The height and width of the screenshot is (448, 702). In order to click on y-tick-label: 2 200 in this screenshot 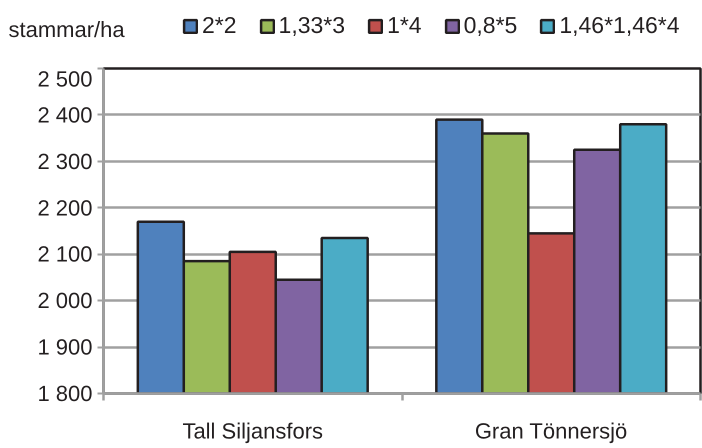, I will do `click(65, 207)`.